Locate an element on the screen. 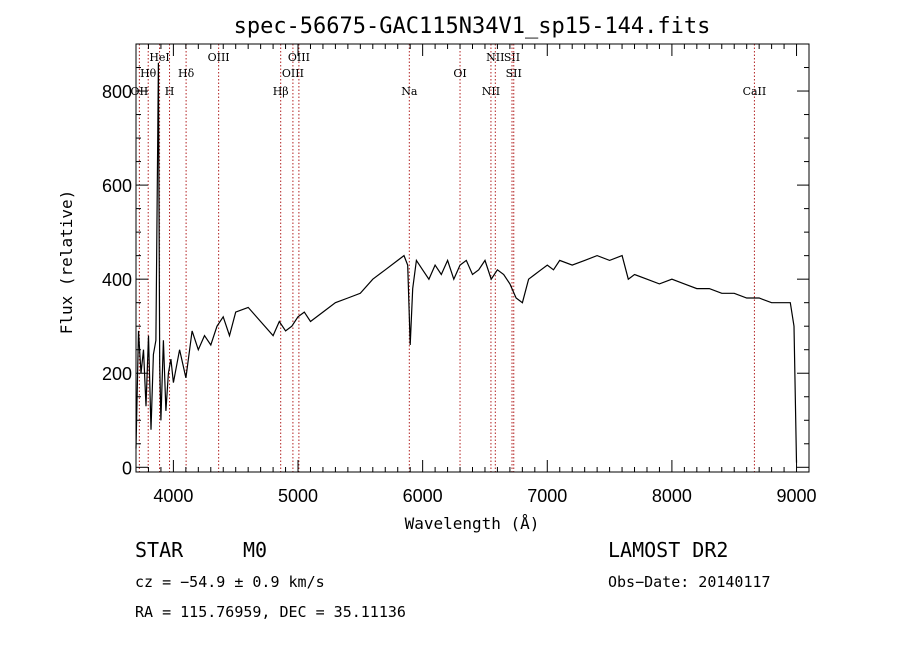 The image size is (900, 649). redshift-velocity: cz = −54.9 ± 0.9 km/s is located at coordinates (230, 582).